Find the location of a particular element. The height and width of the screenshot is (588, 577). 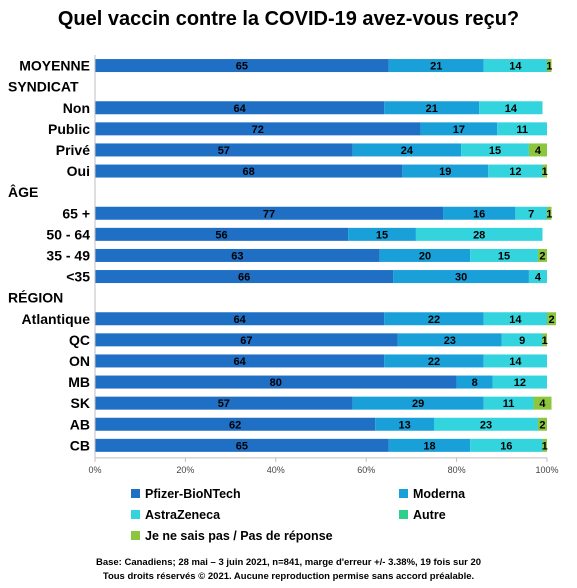

data-label: 72 is located at coordinates (258, 130).